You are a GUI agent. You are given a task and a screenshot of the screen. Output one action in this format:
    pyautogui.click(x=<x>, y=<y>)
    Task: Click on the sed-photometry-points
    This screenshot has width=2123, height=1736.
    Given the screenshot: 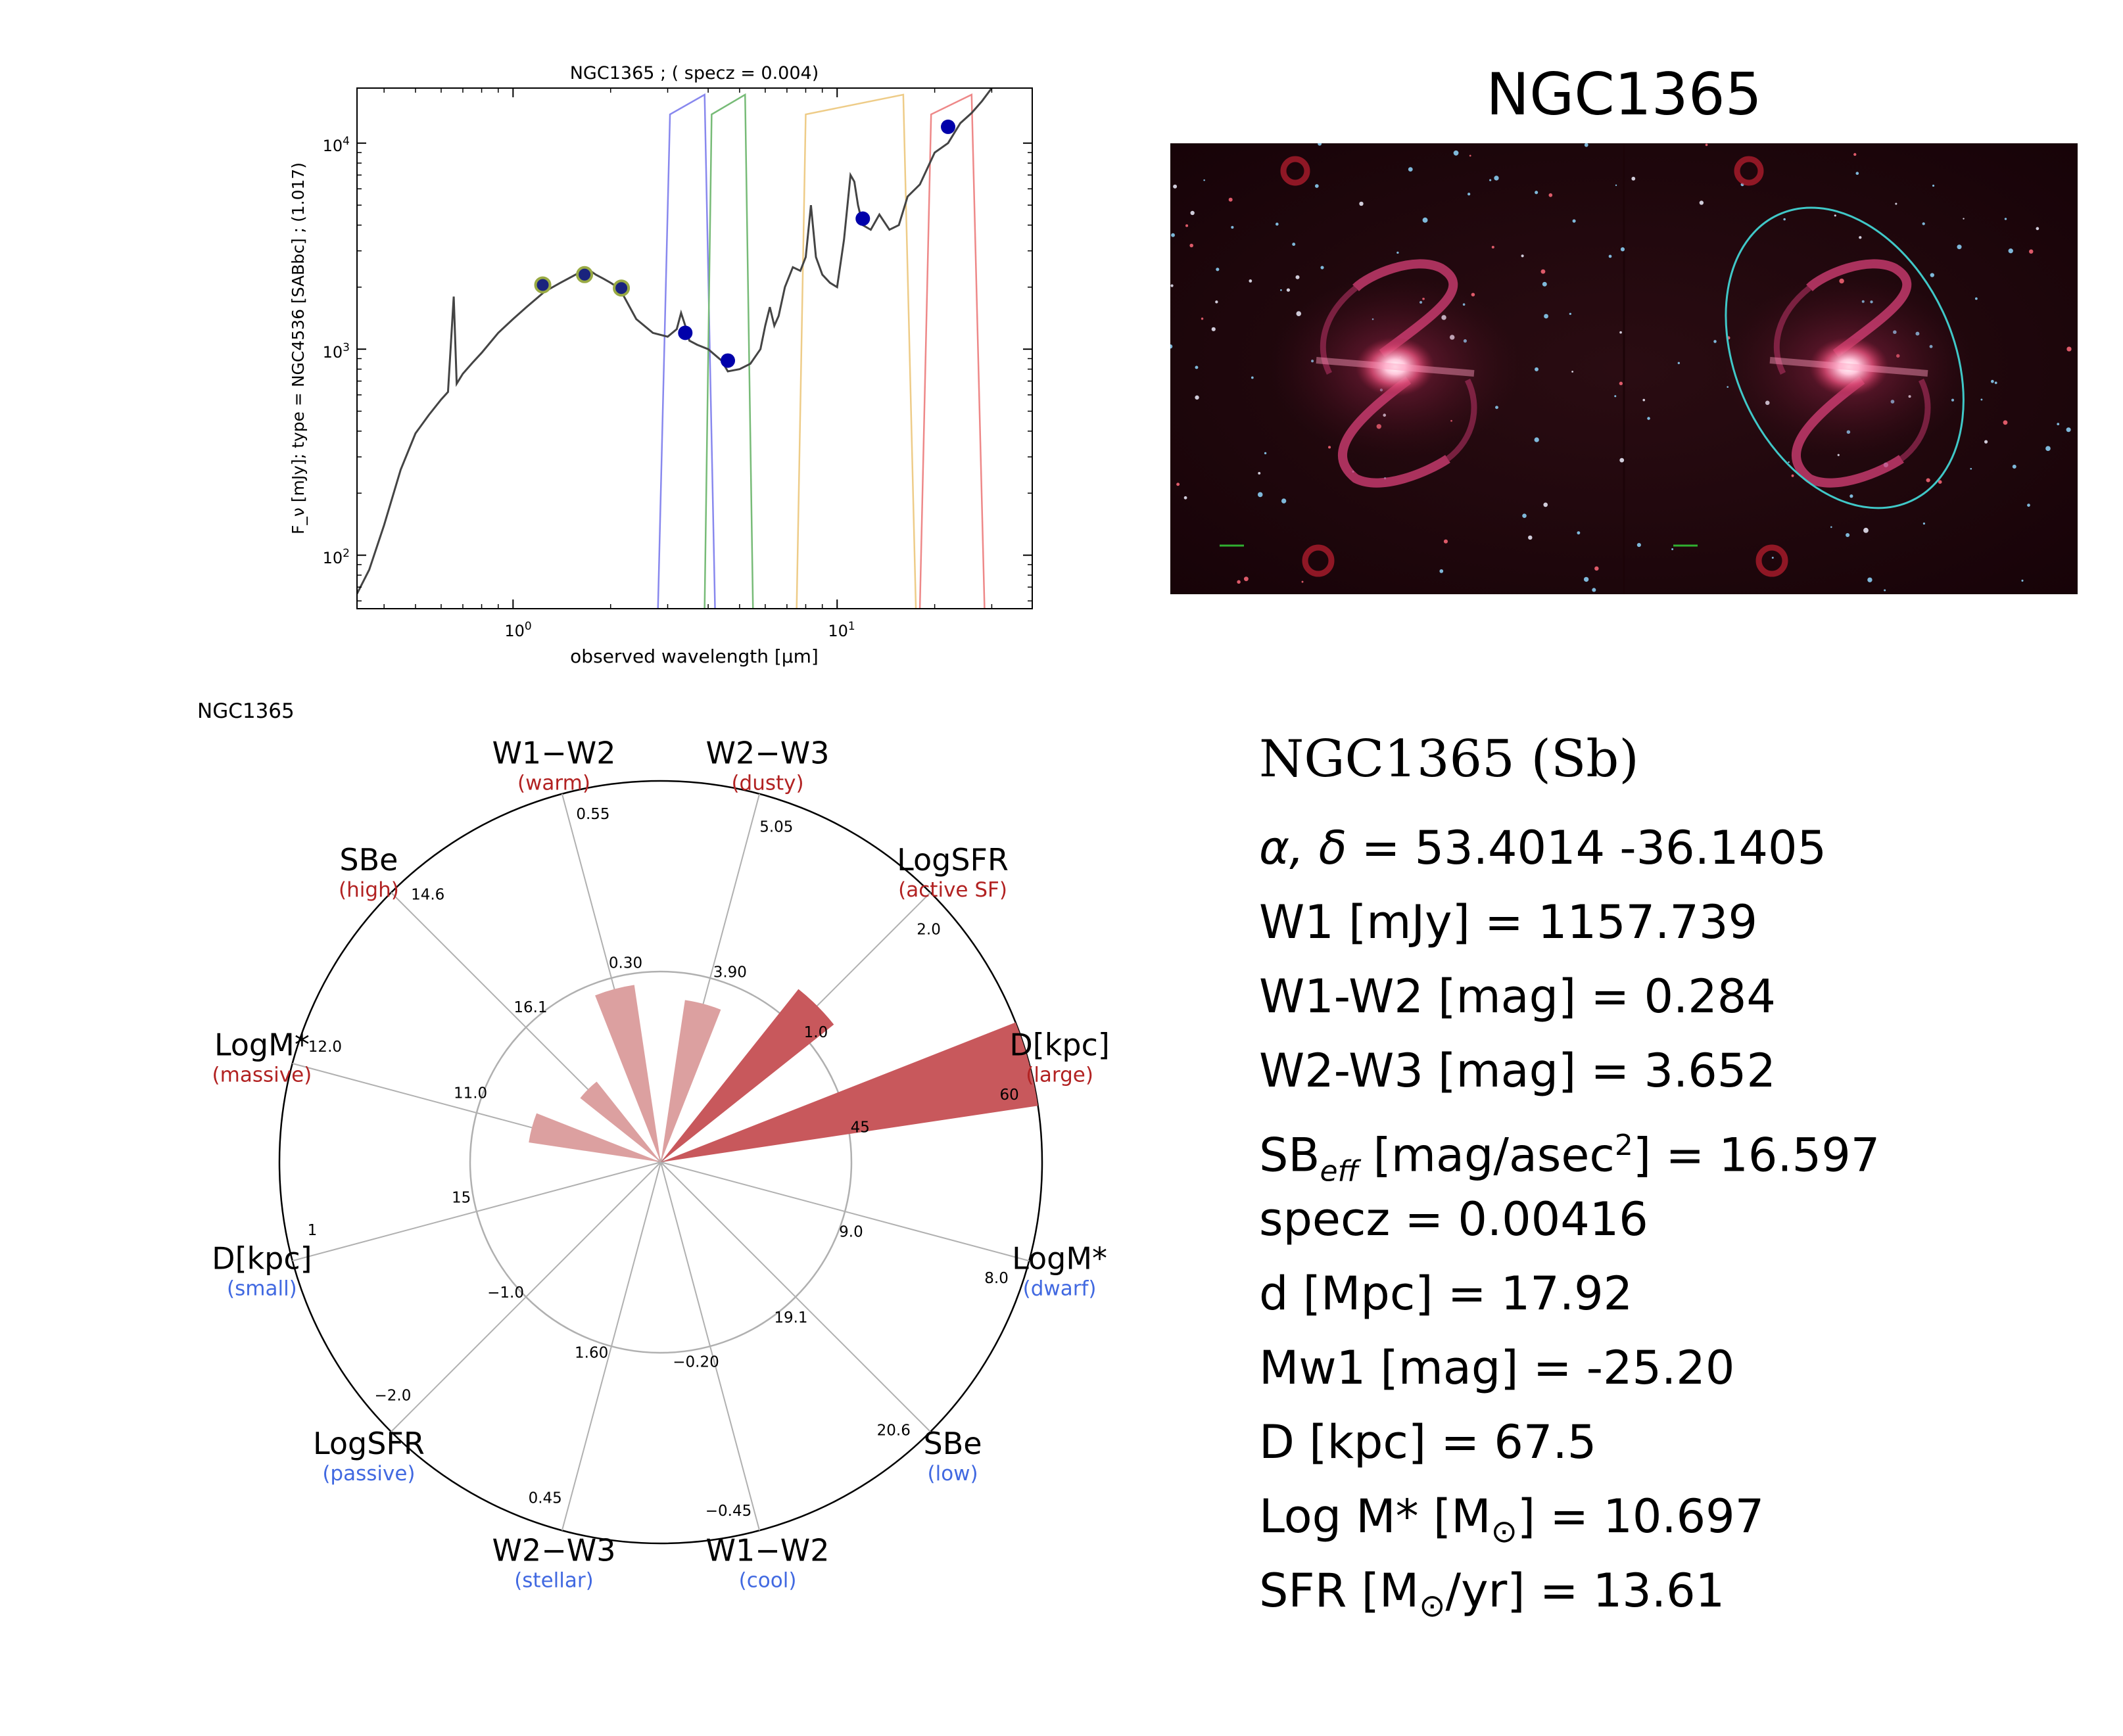 What is the action you would take?
    pyautogui.click(x=745, y=244)
    